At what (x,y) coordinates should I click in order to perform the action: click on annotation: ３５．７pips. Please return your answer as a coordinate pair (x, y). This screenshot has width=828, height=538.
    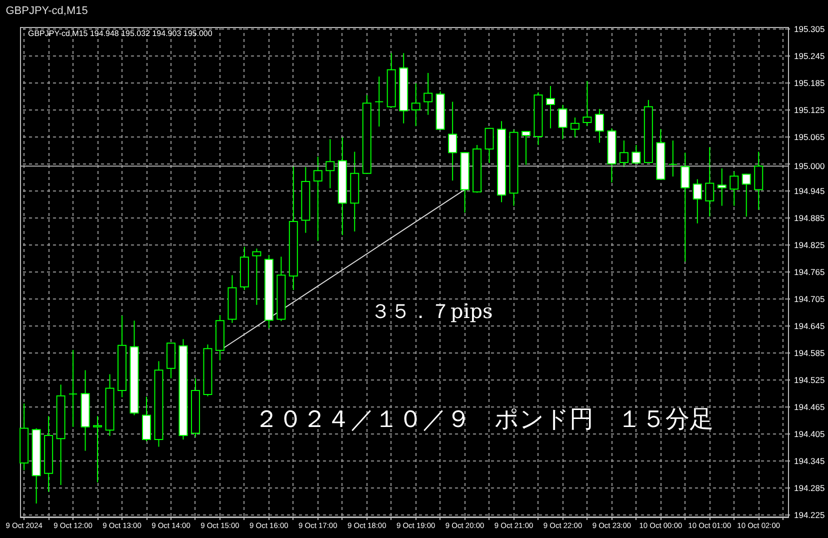
    Looking at the image, I should click on (431, 311).